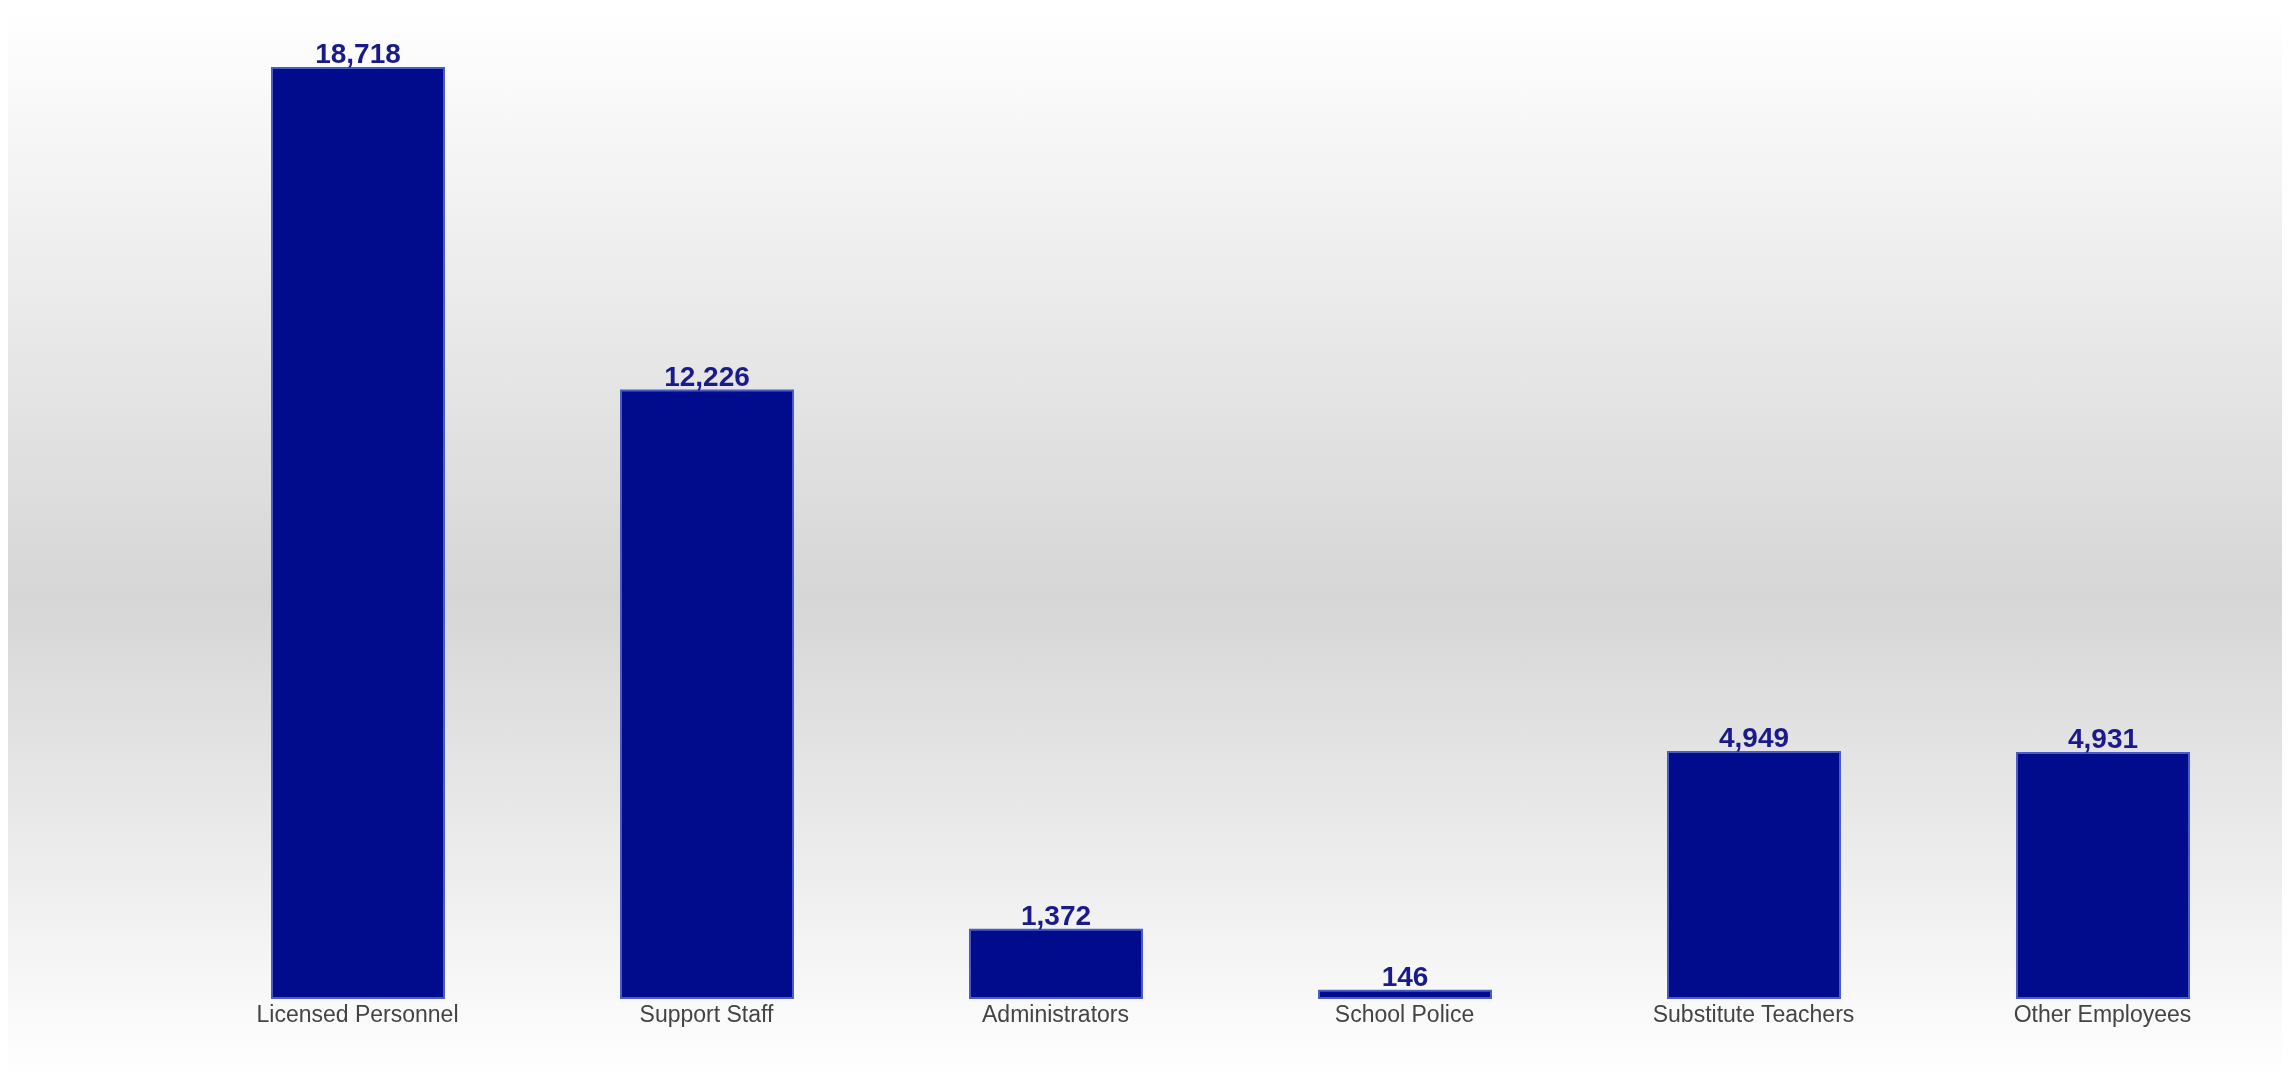 Image resolution: width=2290 pixels, height=1088 pixels. I want to click on data-label: 12,226, so click(707, 376).